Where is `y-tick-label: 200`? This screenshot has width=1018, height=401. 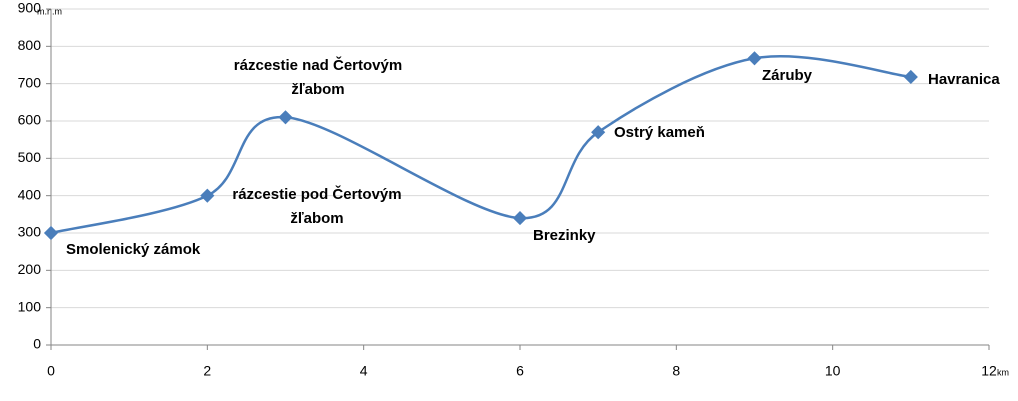 y-tick-label: 200 is located at coordinates (30, 269).